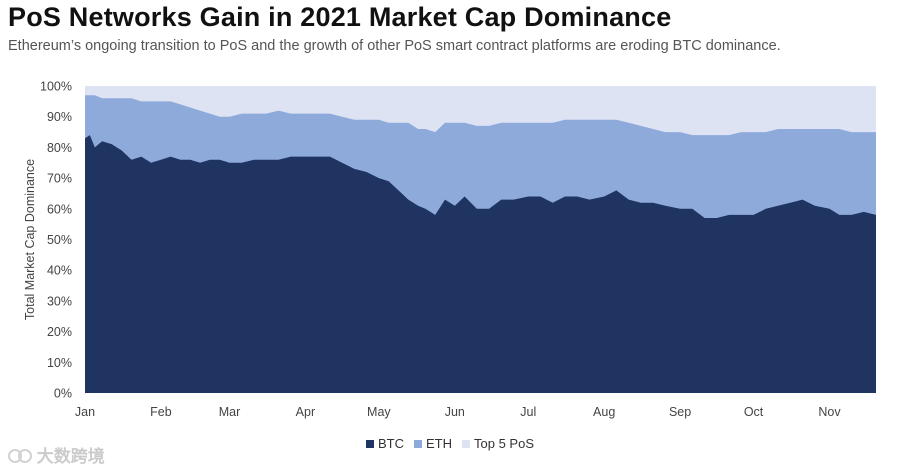  Describe the element at coordinates (59, 148) in the screenshot. I see `y-tick-label: 80%` at that location.